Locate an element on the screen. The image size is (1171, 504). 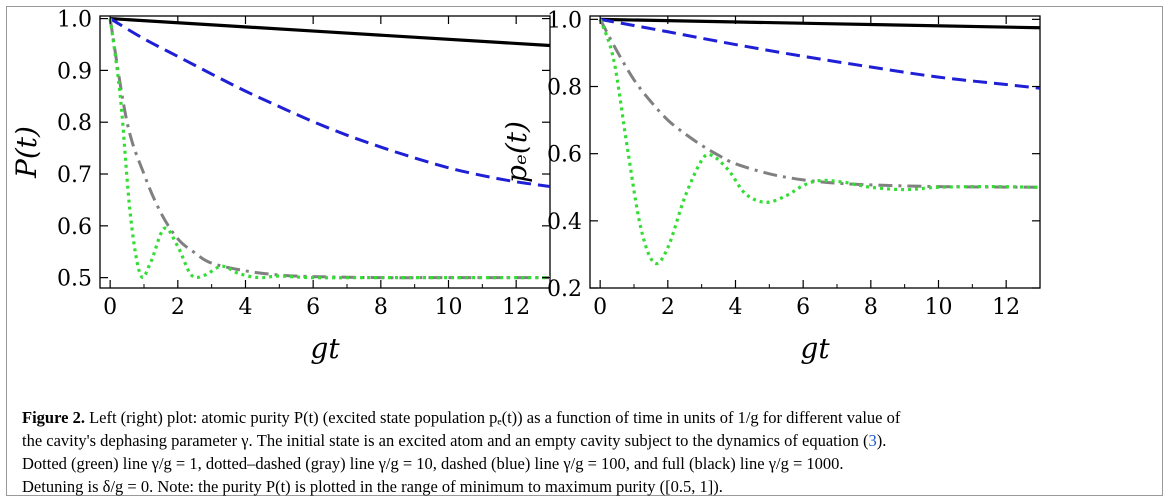
y-tick-label: 0.5 is located at coordinates (74, 279).